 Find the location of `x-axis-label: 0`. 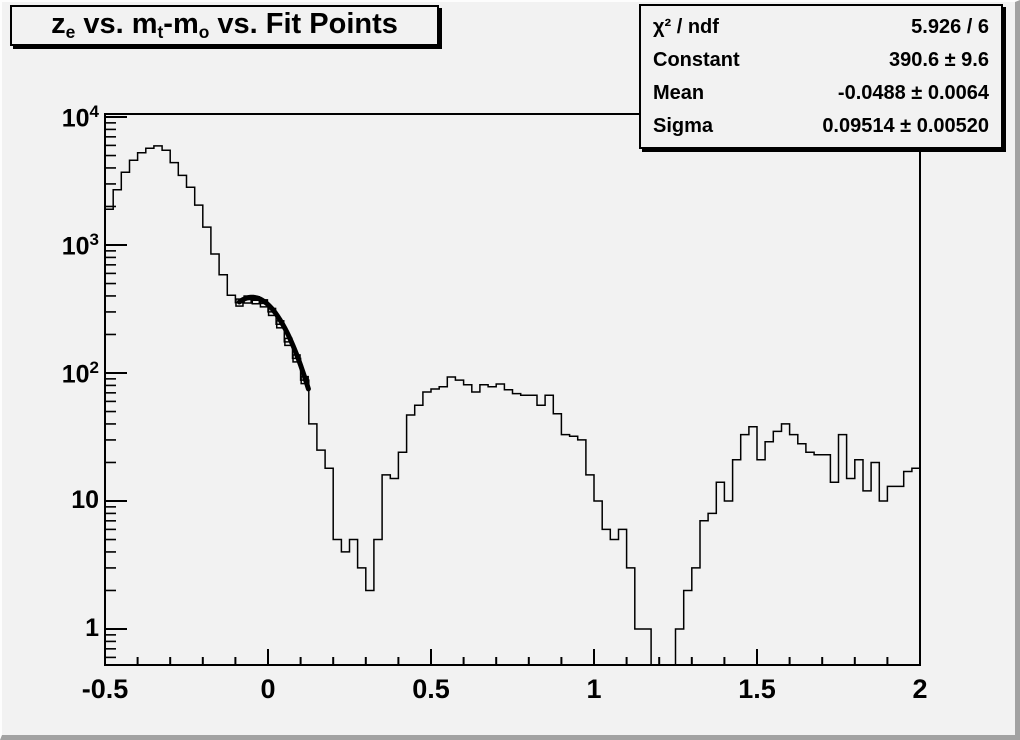

x-axis-label: 0 is located at coordinates (268, 689).